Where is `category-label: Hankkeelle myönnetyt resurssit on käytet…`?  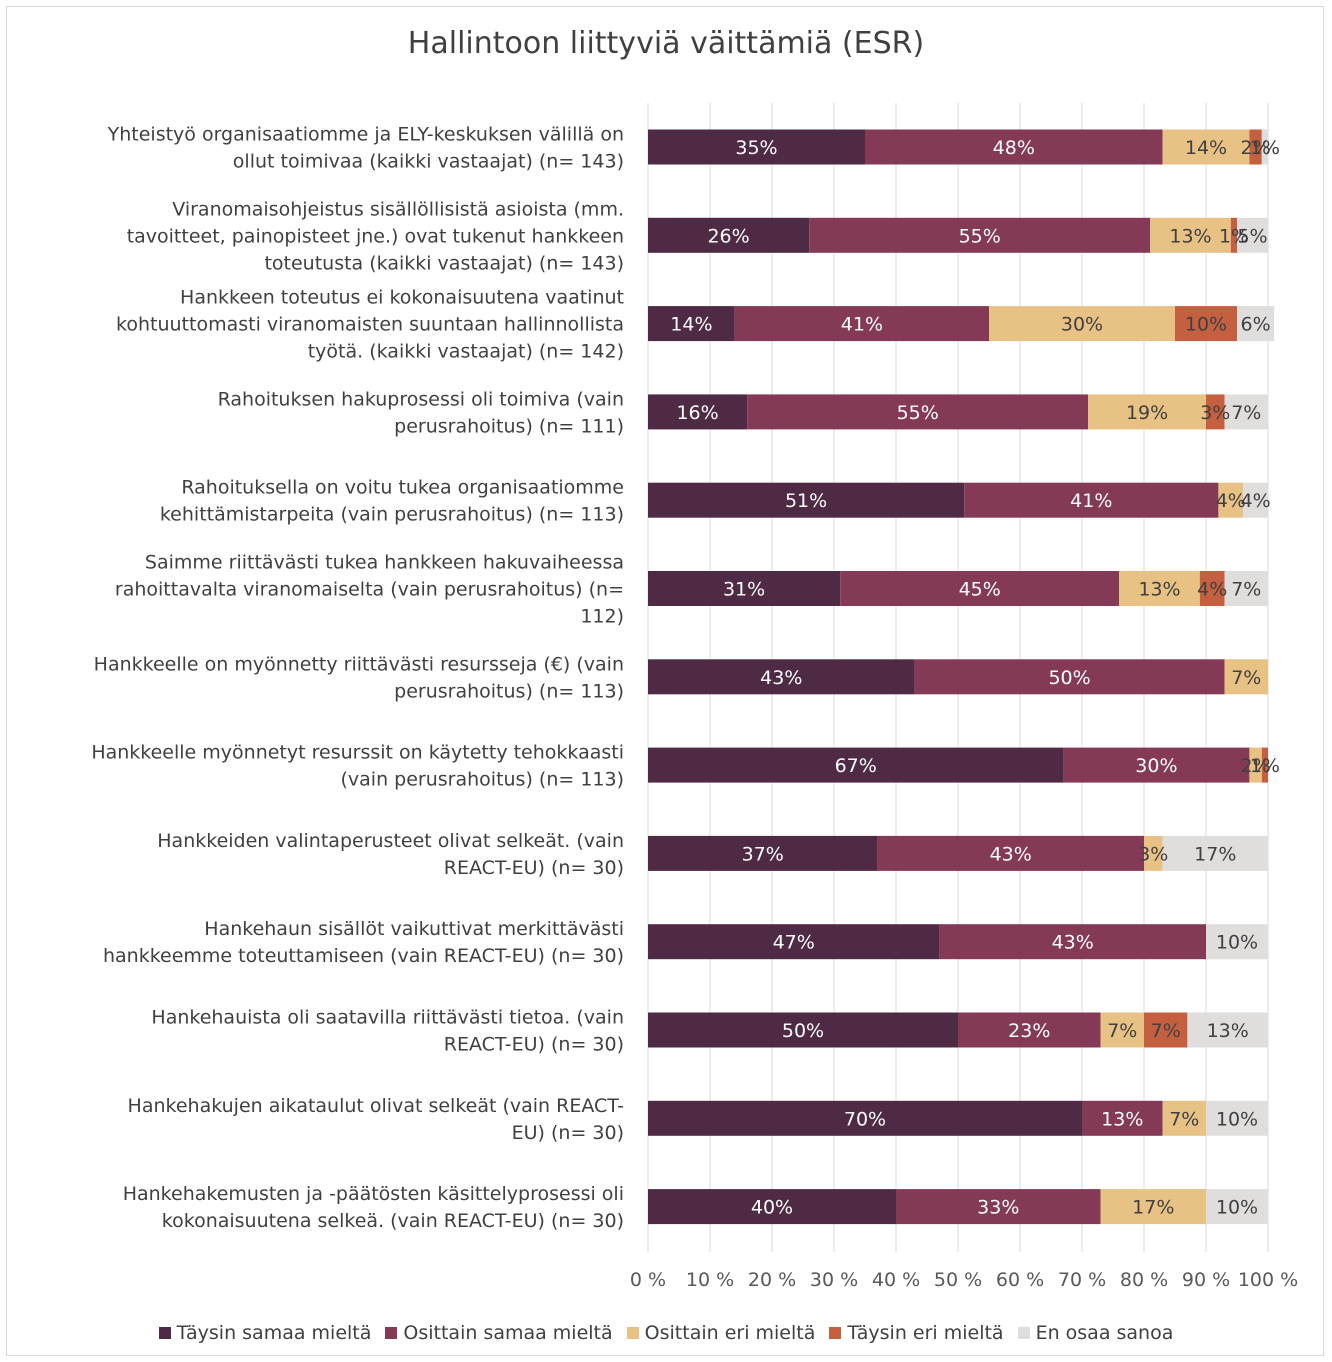
category-label: Hankkeelle myönnetyt resurssit on käytet… is located at coordinates (357, 766).